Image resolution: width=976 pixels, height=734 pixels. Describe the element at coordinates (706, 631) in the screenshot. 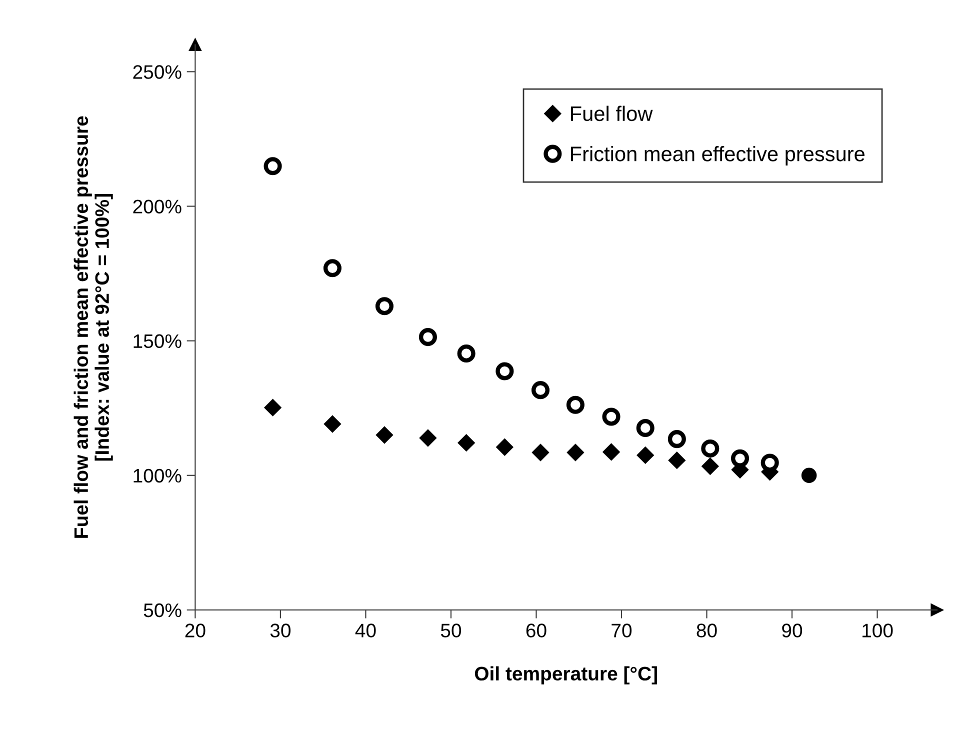

I see `x-tick-label: 80` at that location.